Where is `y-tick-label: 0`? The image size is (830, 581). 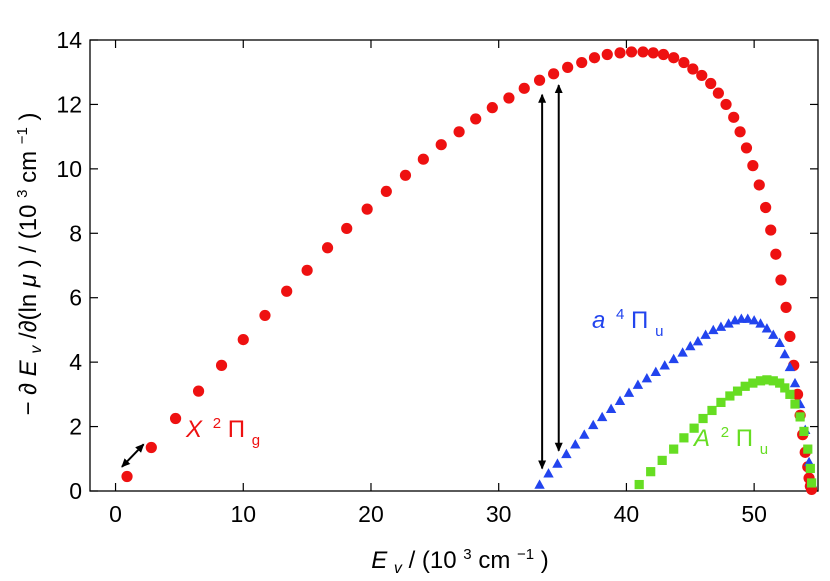
y-tick-label: 0 is located at coordinates (75, 491).